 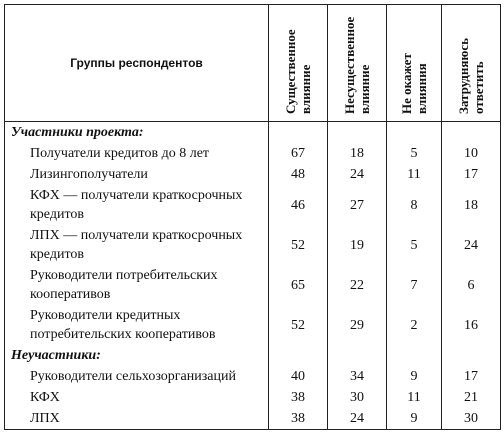 I want to click on header-cell: Затрудняюсь ответить, so click(x=471, y=63).